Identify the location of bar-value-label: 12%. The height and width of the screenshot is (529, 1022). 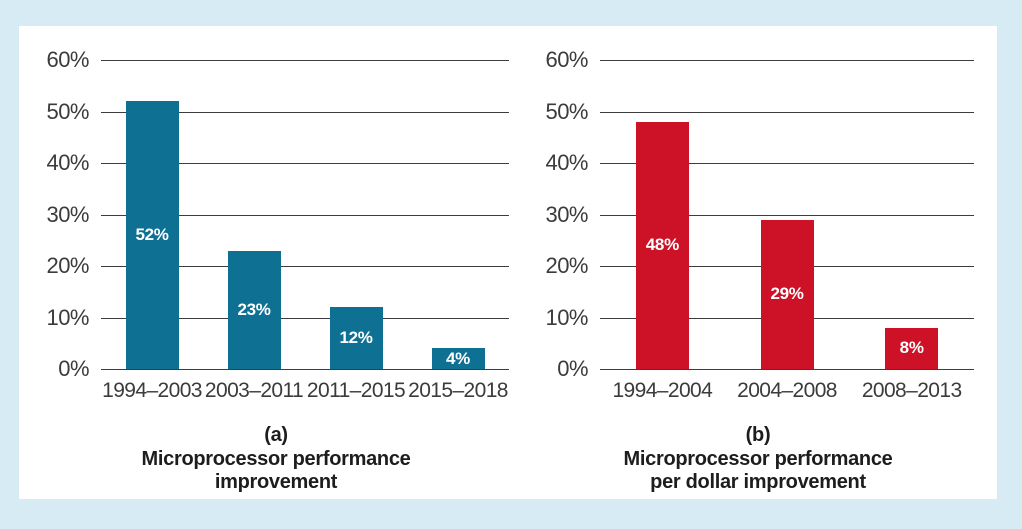
(356, 338).